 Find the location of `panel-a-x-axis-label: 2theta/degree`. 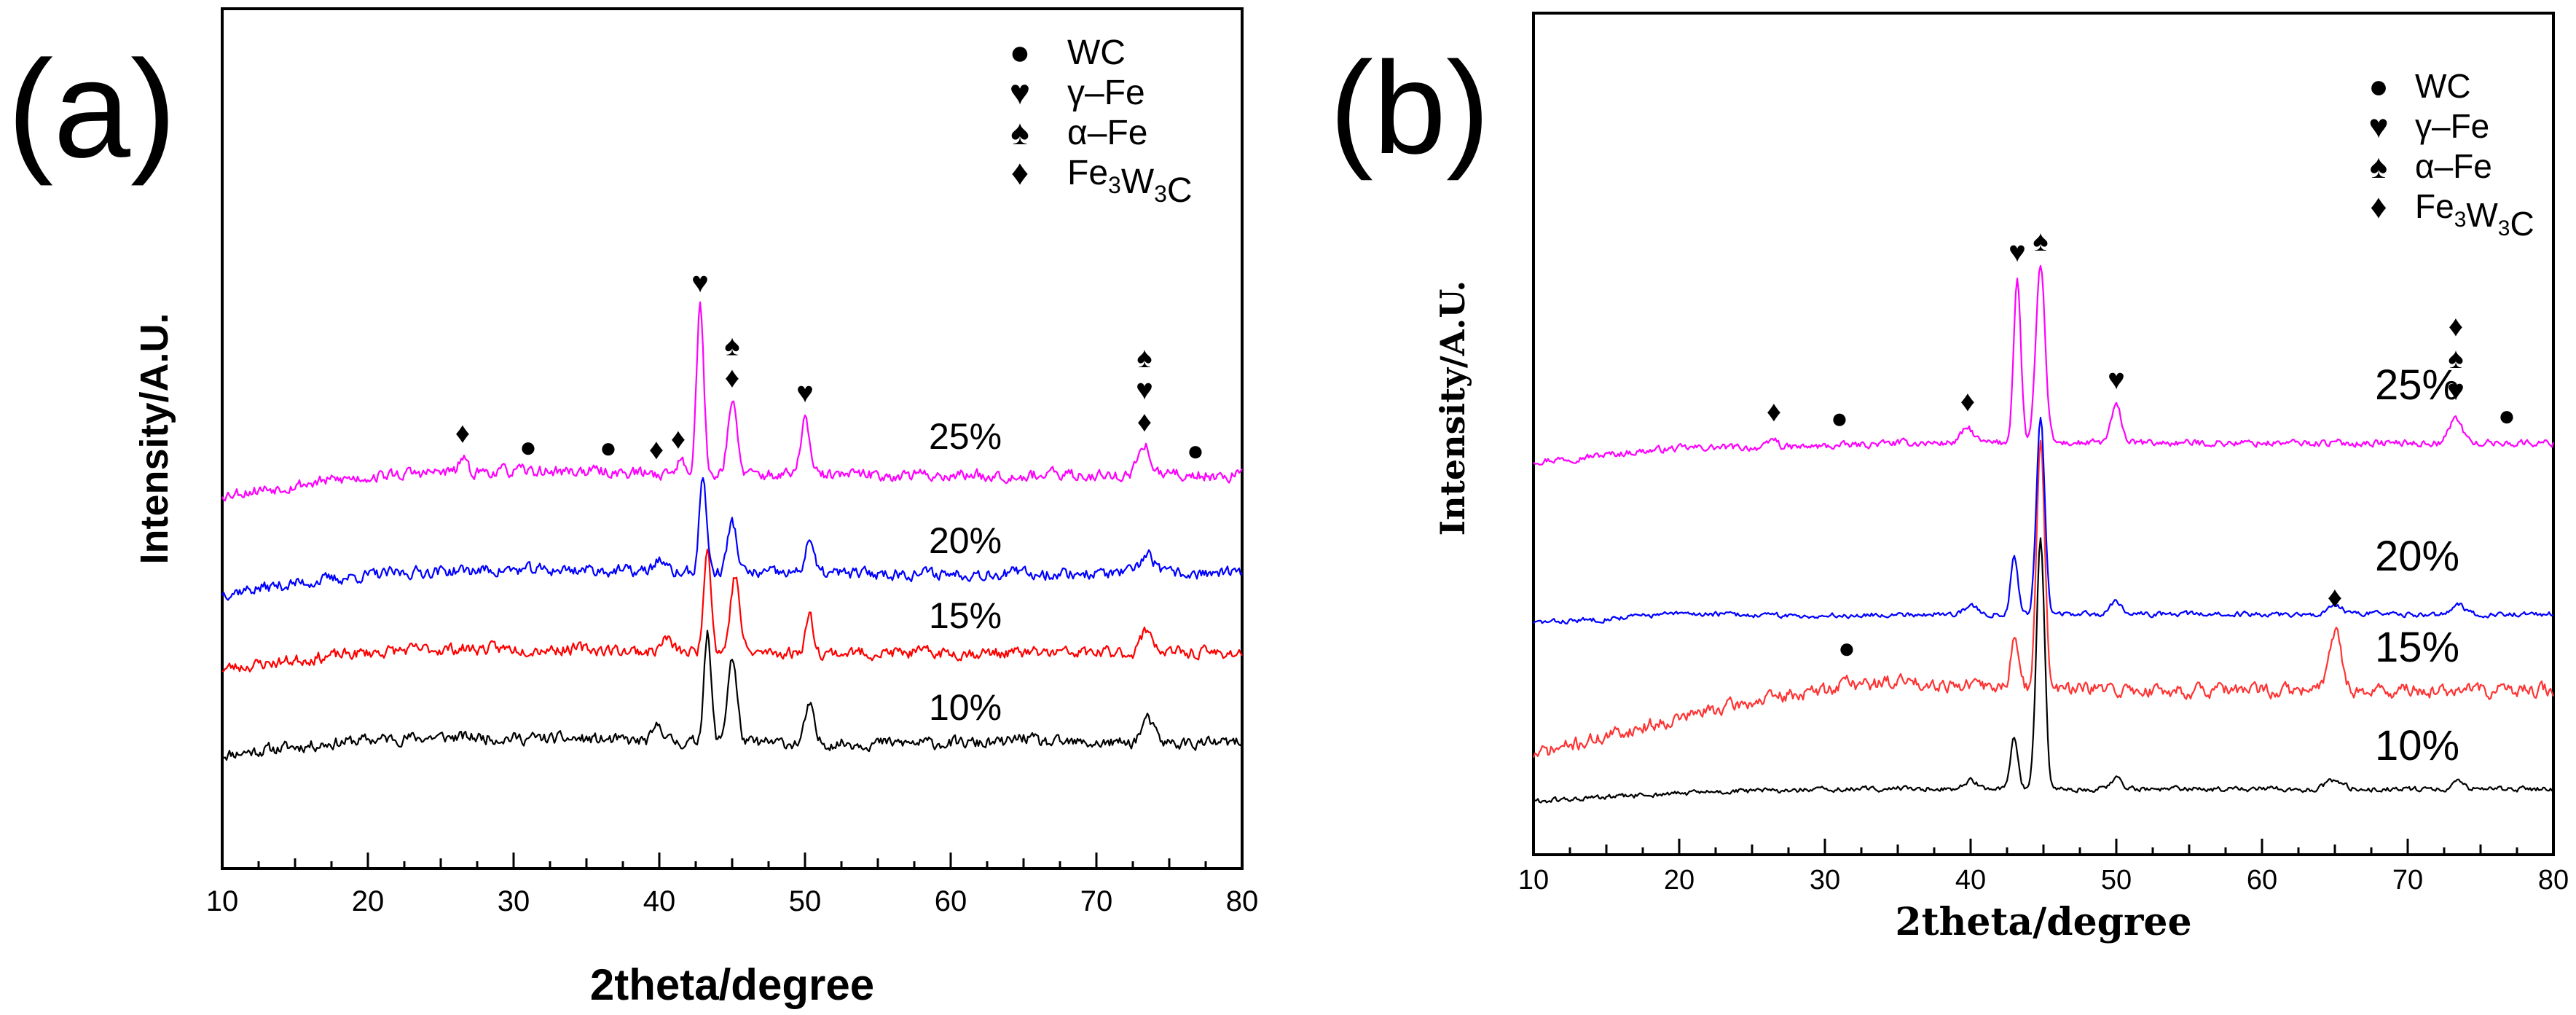

panel-a-x-axis-label: 2theta/degree is located at coordinates (732, 985).